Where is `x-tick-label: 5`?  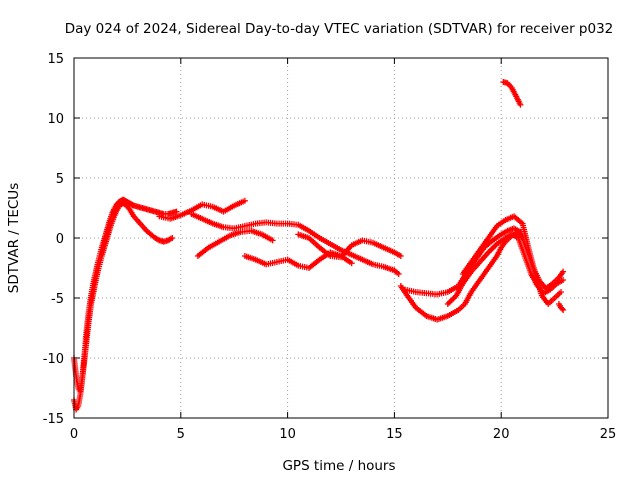
x-tick-label: 5 is located at coordinates (181, 434).